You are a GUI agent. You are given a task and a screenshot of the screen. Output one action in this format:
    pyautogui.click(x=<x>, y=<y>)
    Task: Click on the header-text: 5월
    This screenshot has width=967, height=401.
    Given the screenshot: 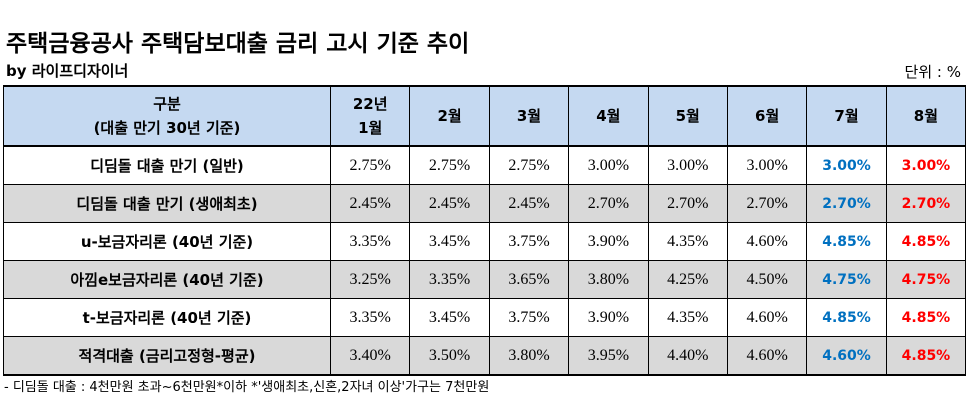 What is the action you would take?
    pyautogui.click(x=687, y=116)
    